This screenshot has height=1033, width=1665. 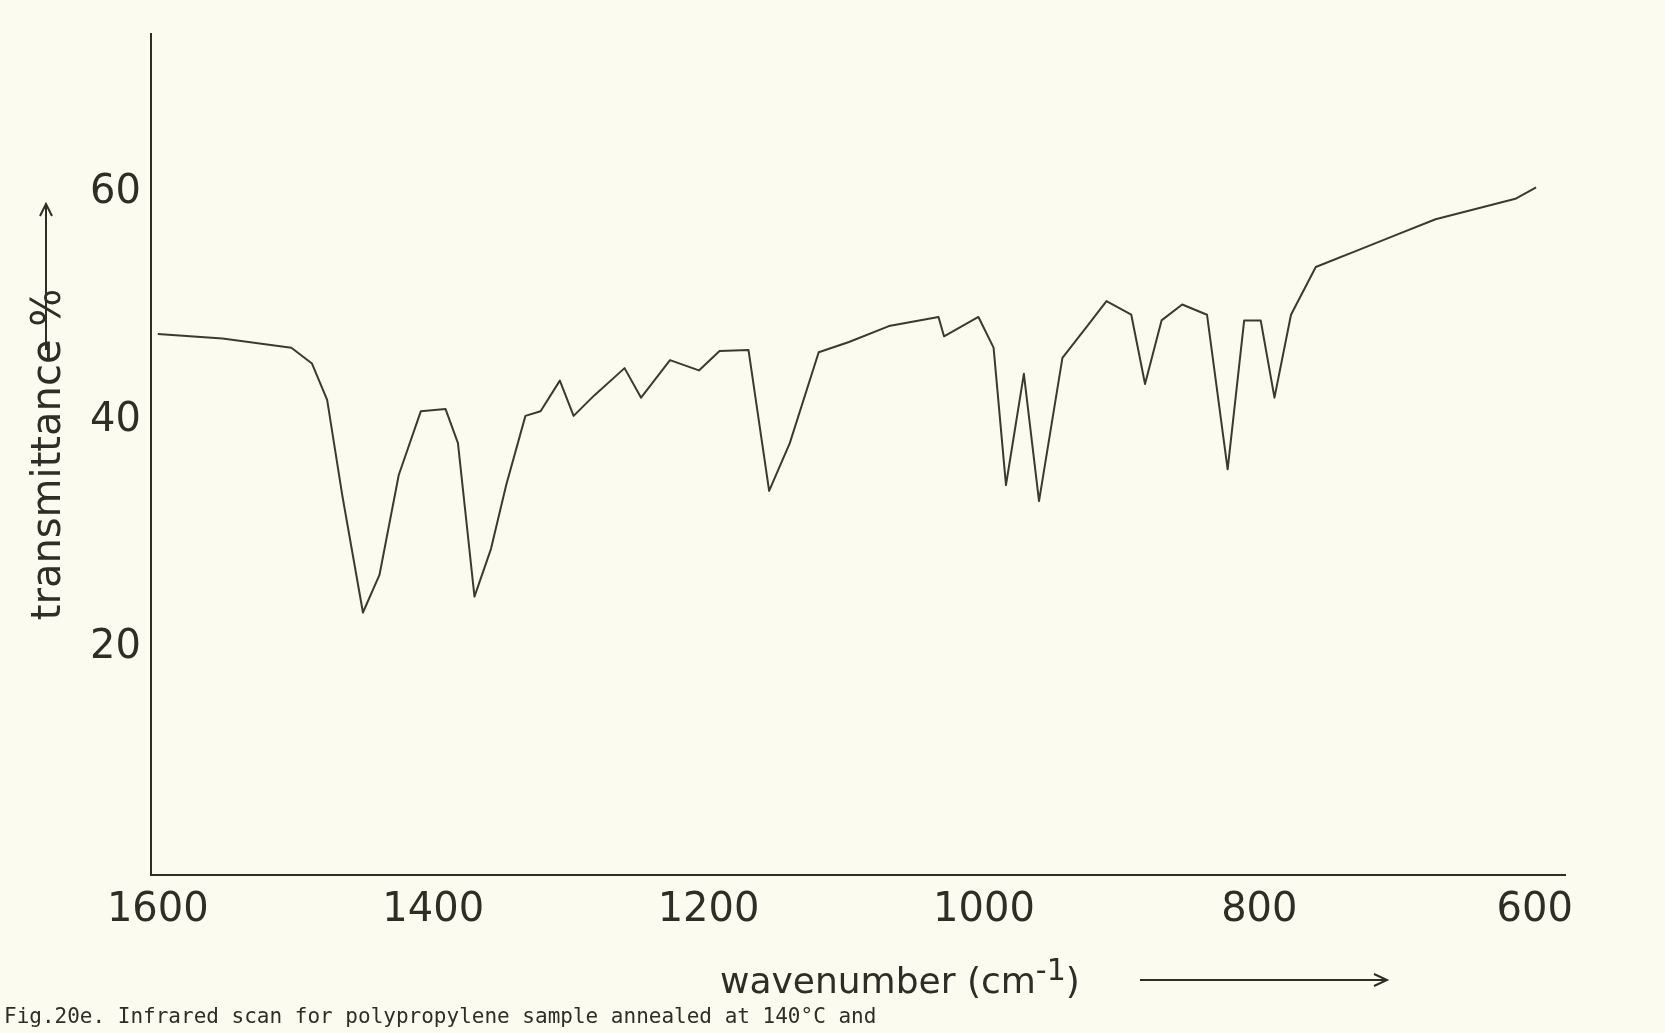 I want to click on y-tick-label: 40, so click(x=115, y=416).